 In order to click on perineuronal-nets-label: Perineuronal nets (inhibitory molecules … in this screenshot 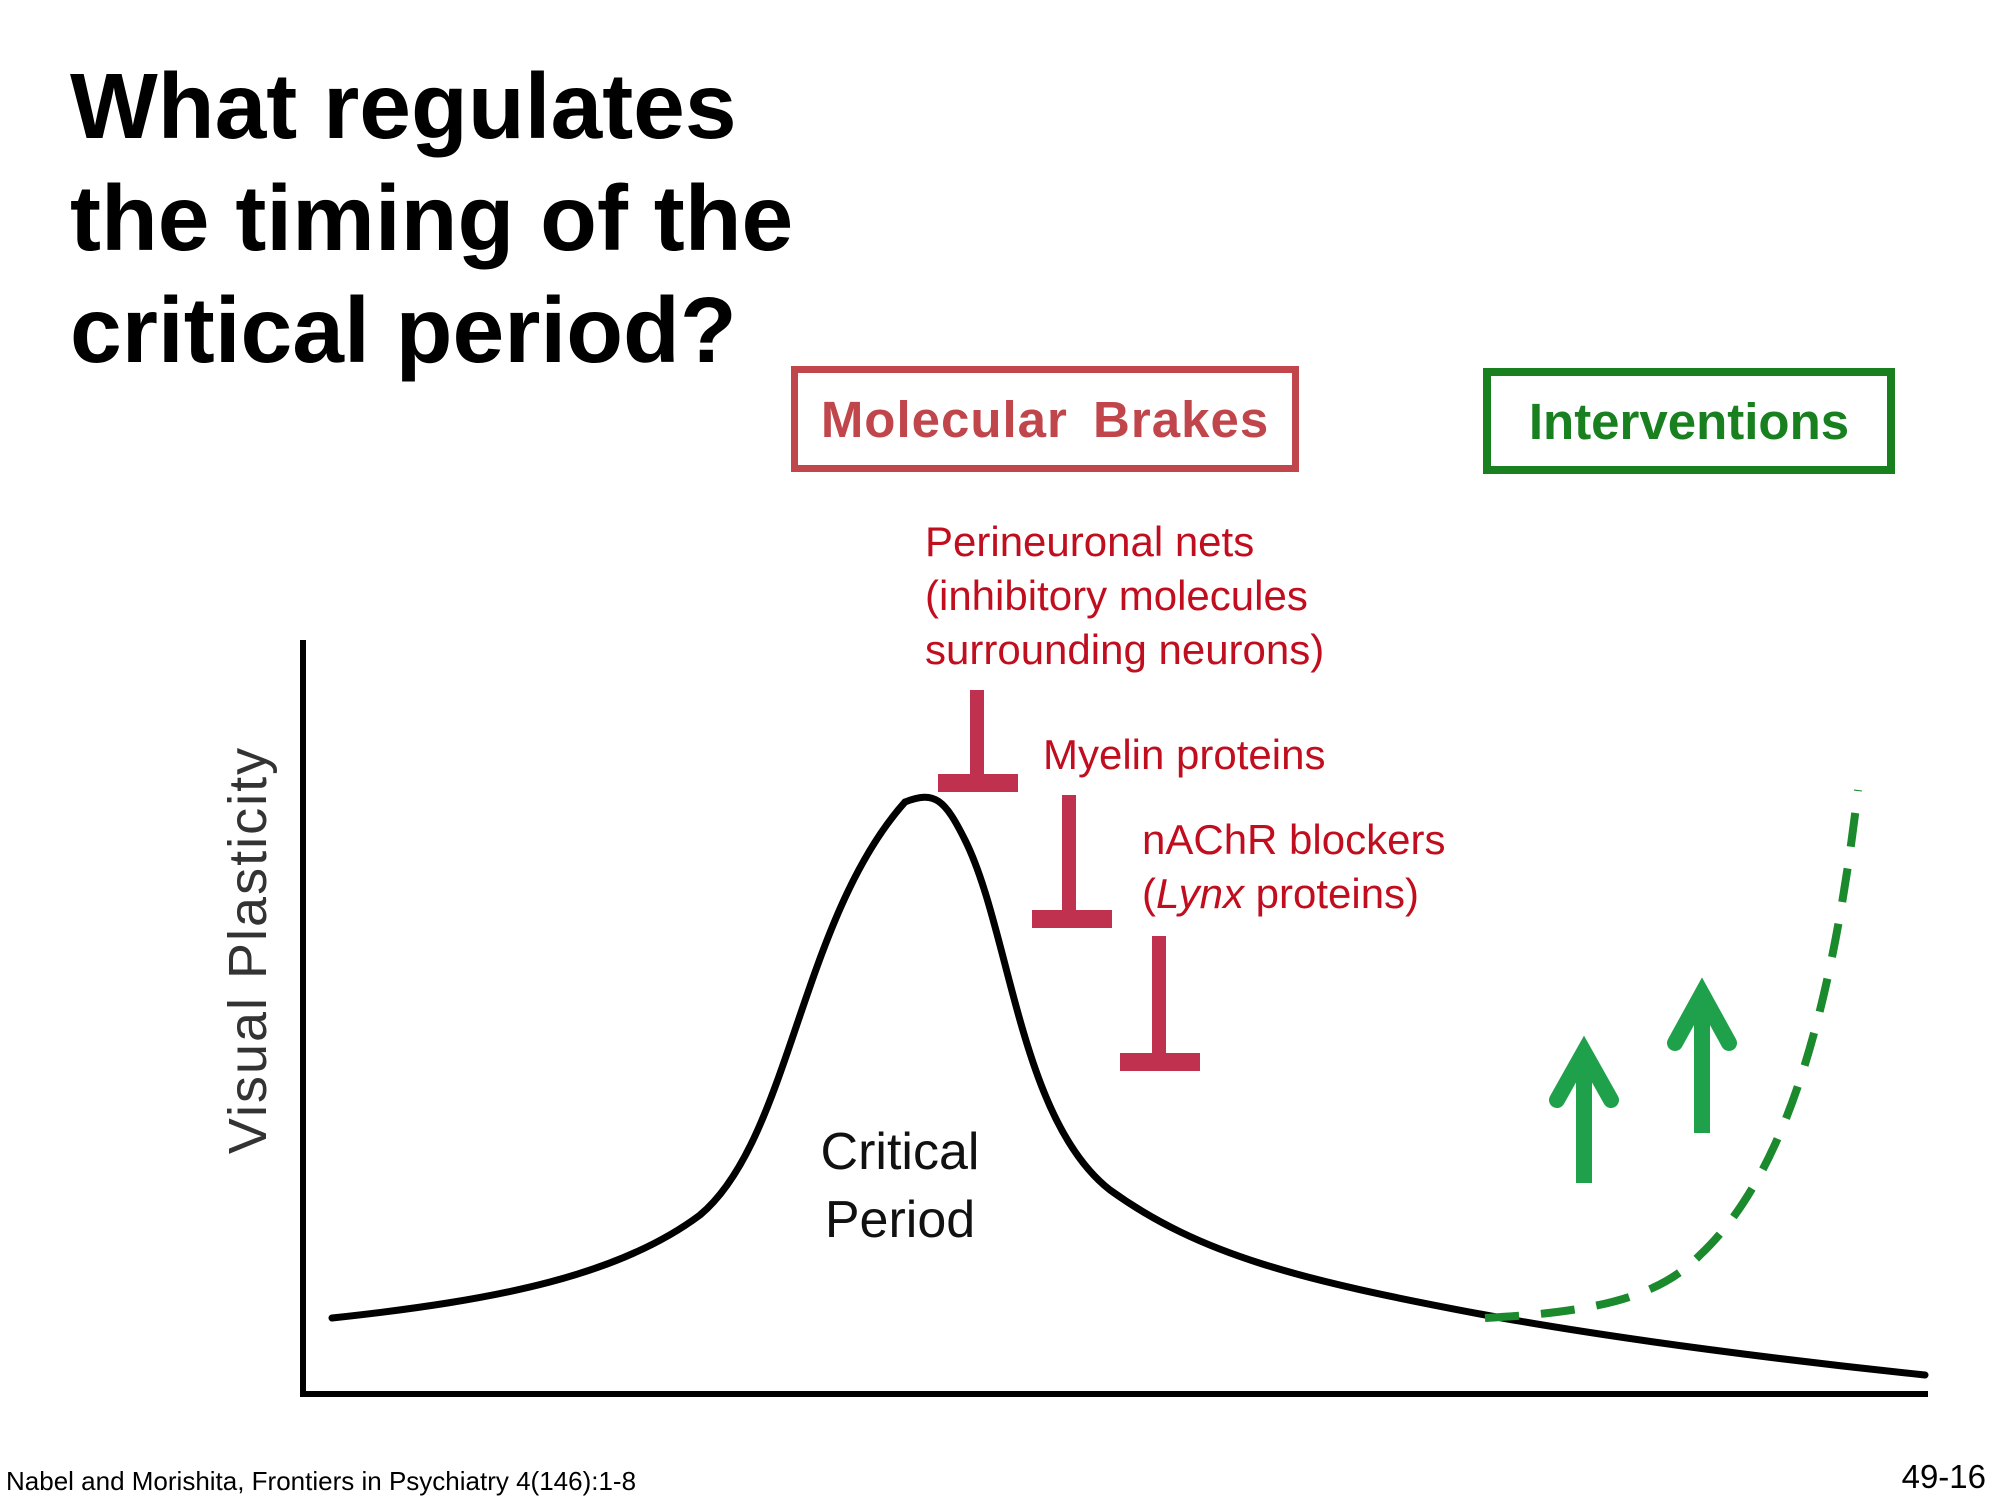, I will do `click(1124, 596)`.